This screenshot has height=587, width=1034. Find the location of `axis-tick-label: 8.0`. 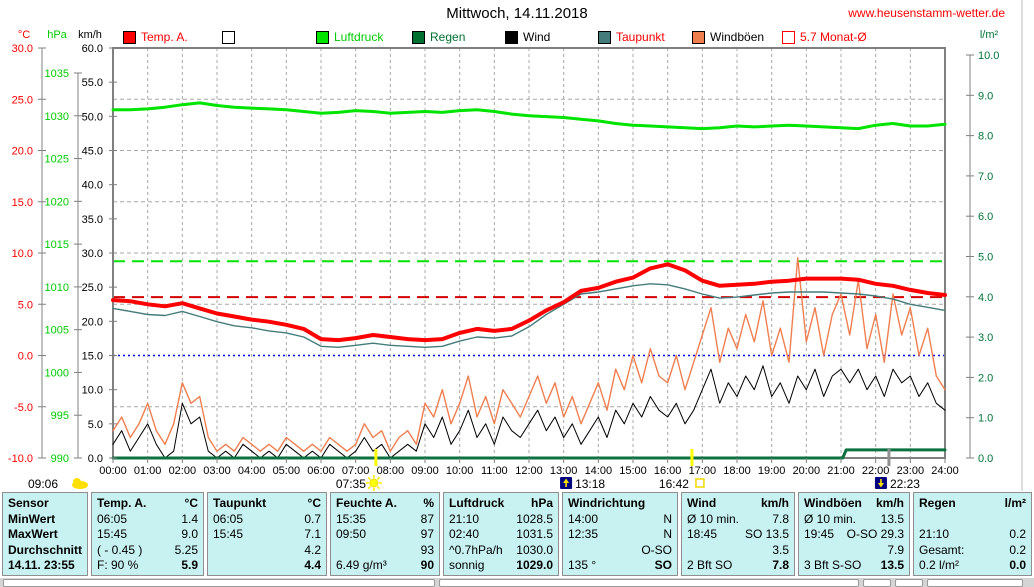

axis-tick-label: 8.0 is located at coordinates (985, 137).